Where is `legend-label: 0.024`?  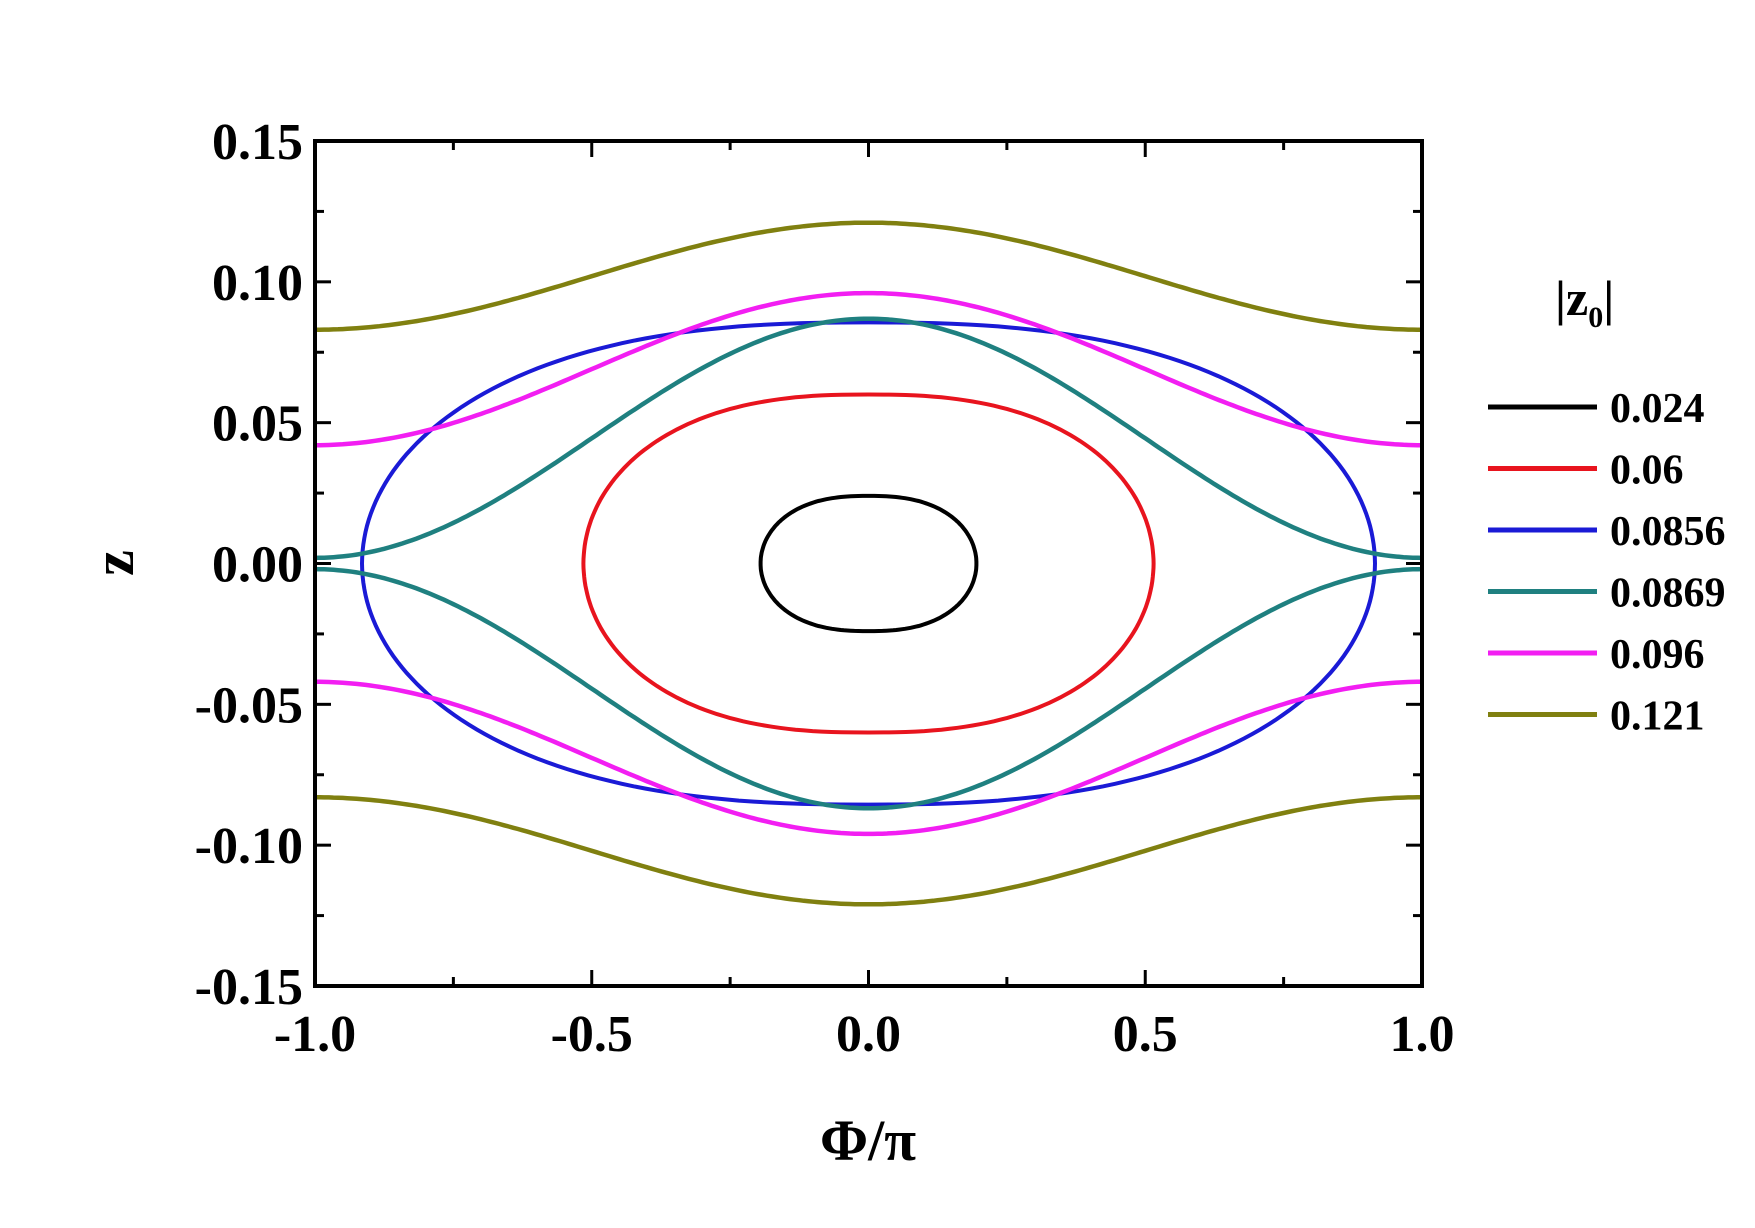 legend-label: 0.024 is located at coordinates (1657, 409).